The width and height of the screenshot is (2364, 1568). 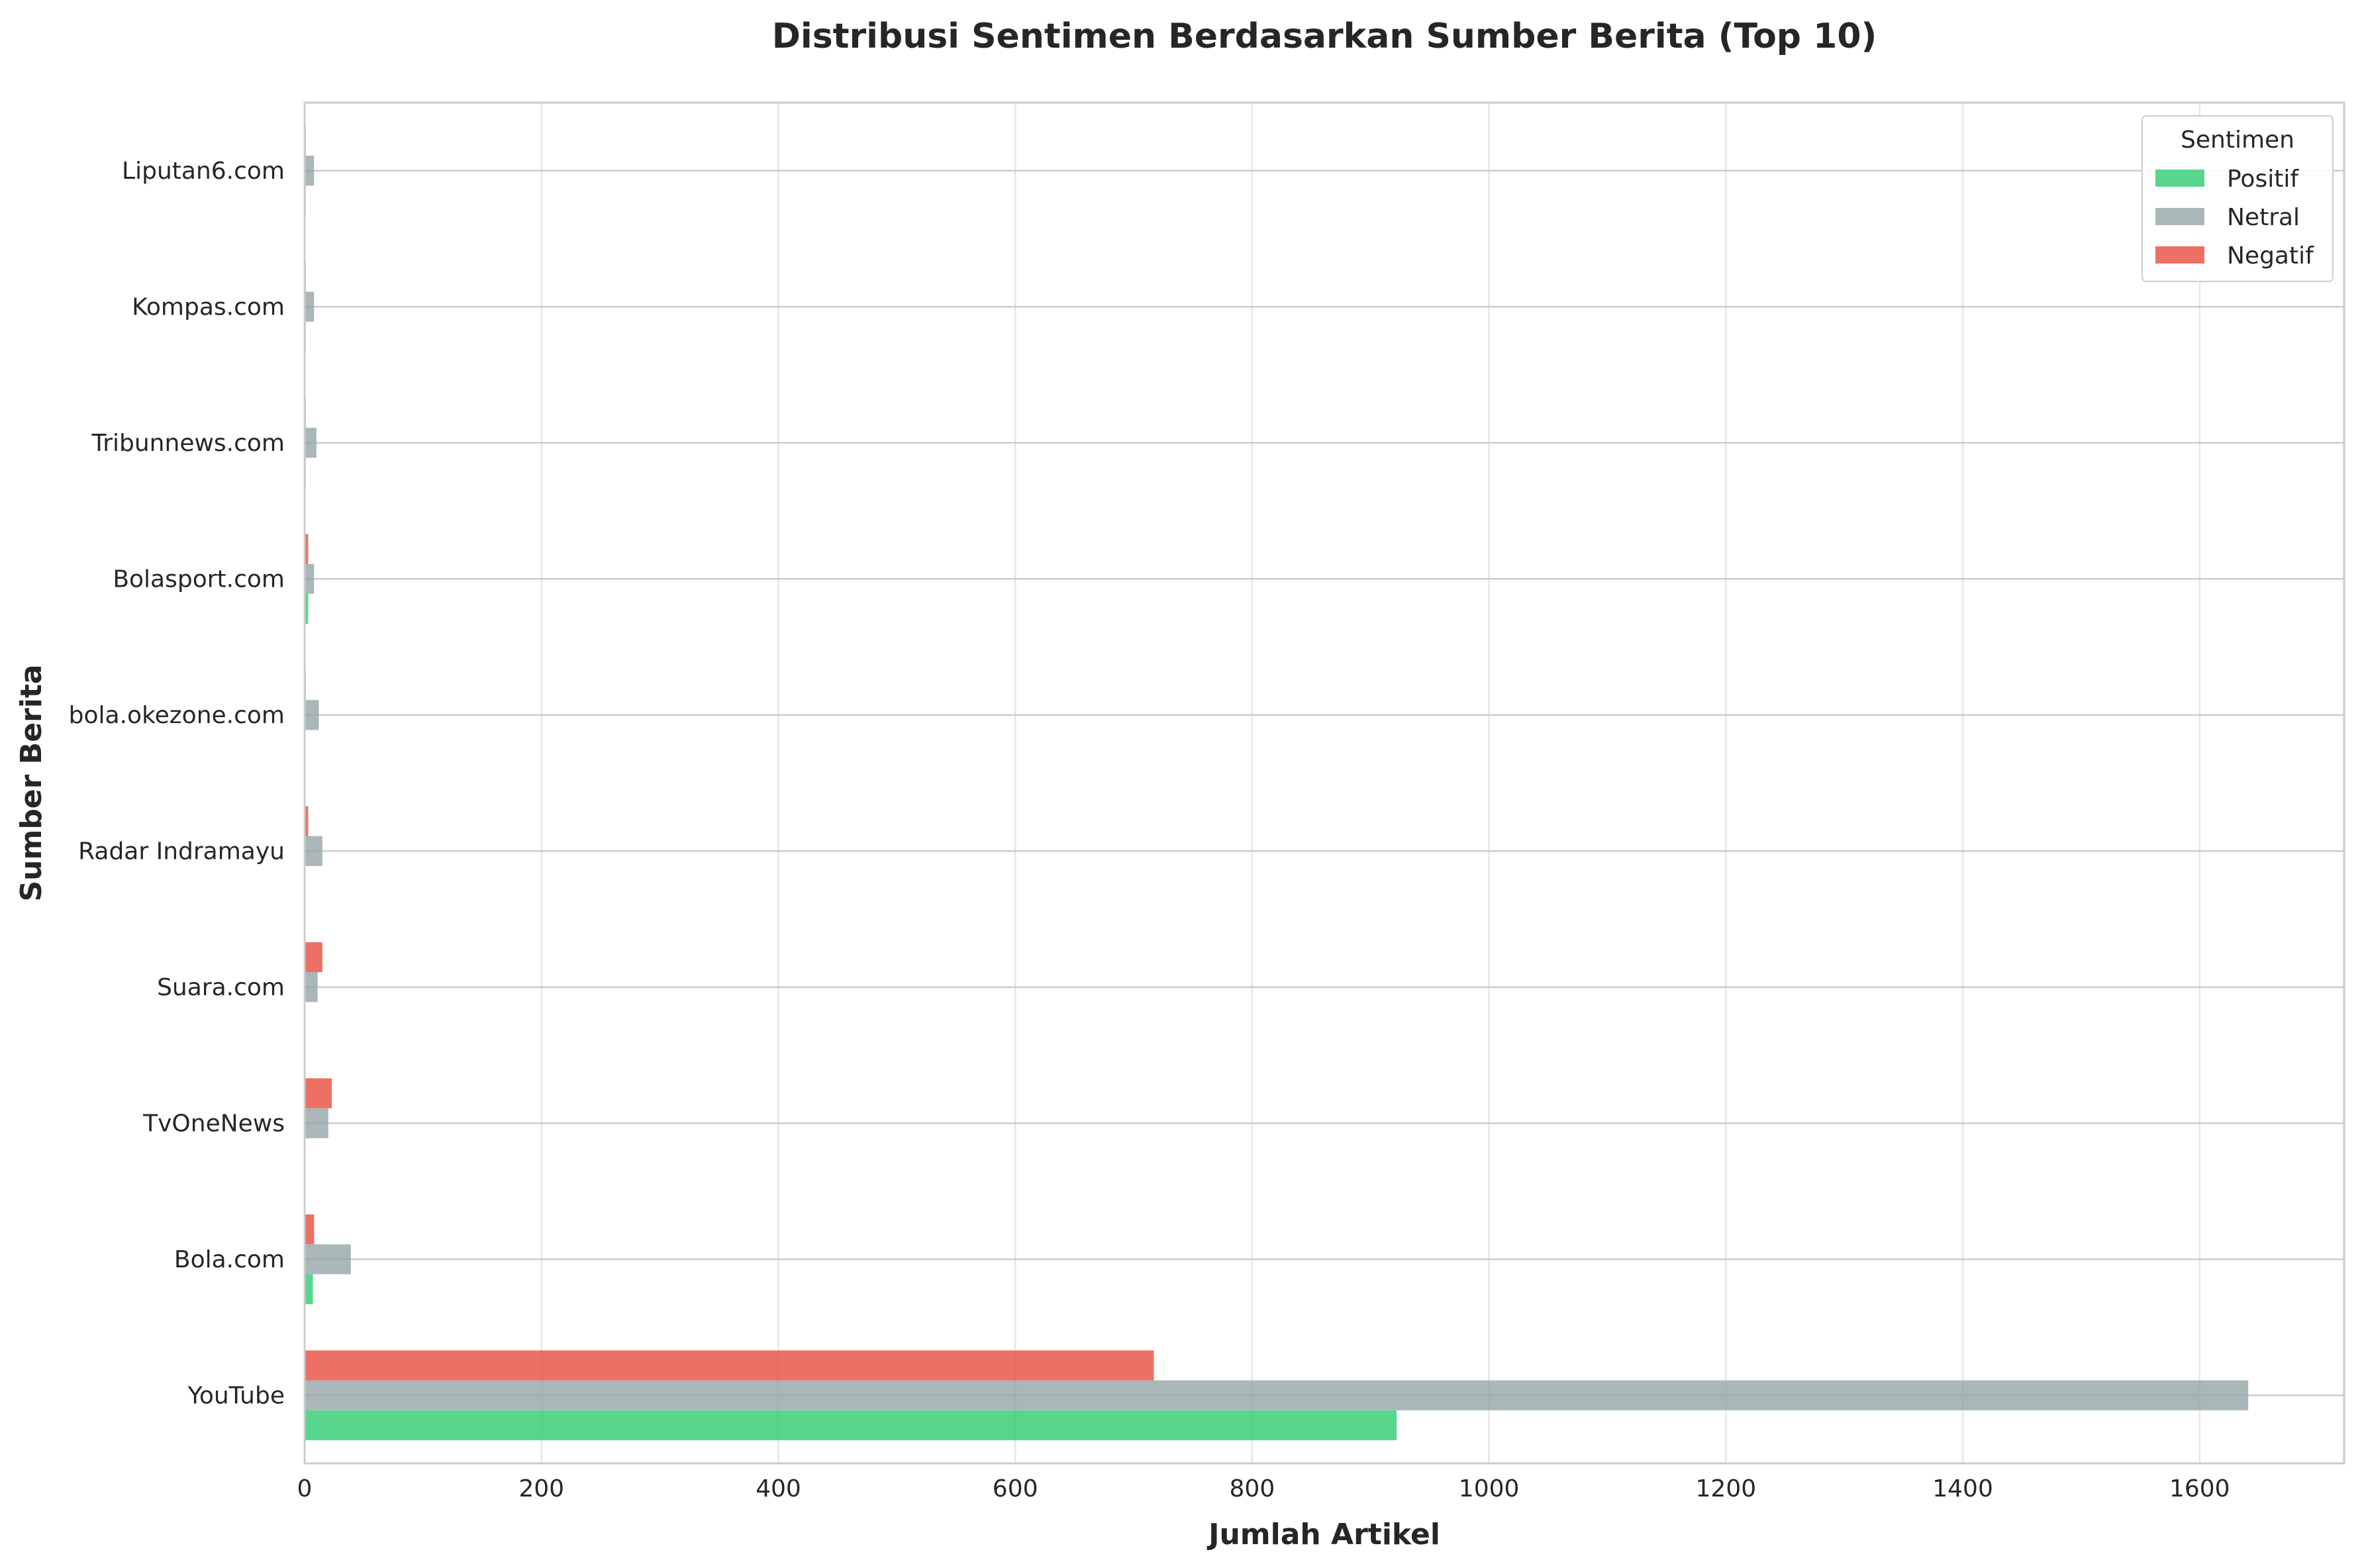 I want to click on x-tick-label: 1400, so click(x=1962, y=1488).